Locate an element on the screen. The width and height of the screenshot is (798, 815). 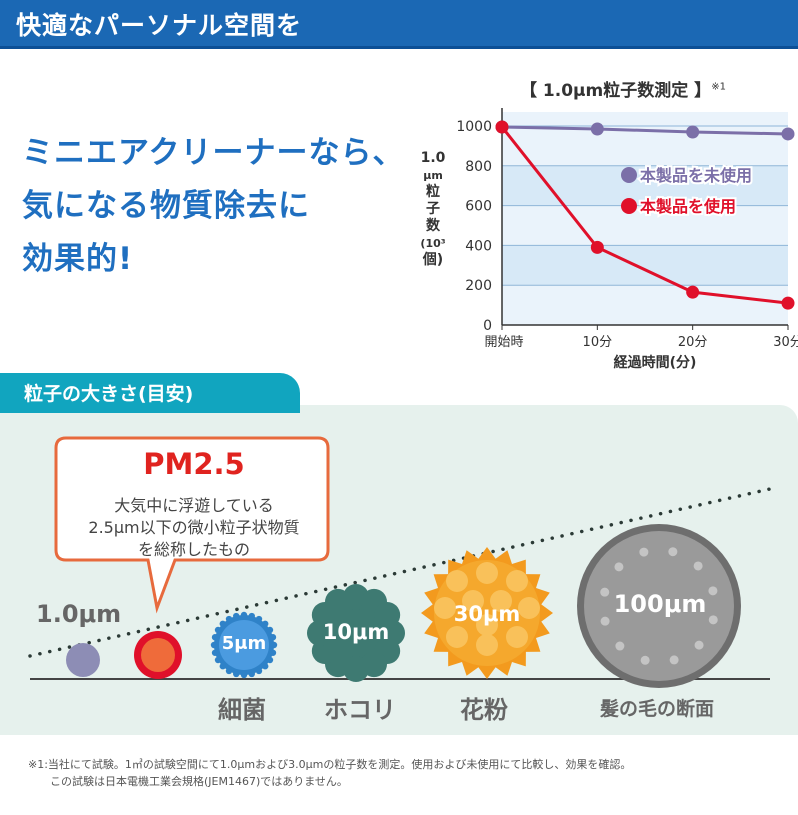
y-label-part: 粒 is located at coordinates (433, 192).